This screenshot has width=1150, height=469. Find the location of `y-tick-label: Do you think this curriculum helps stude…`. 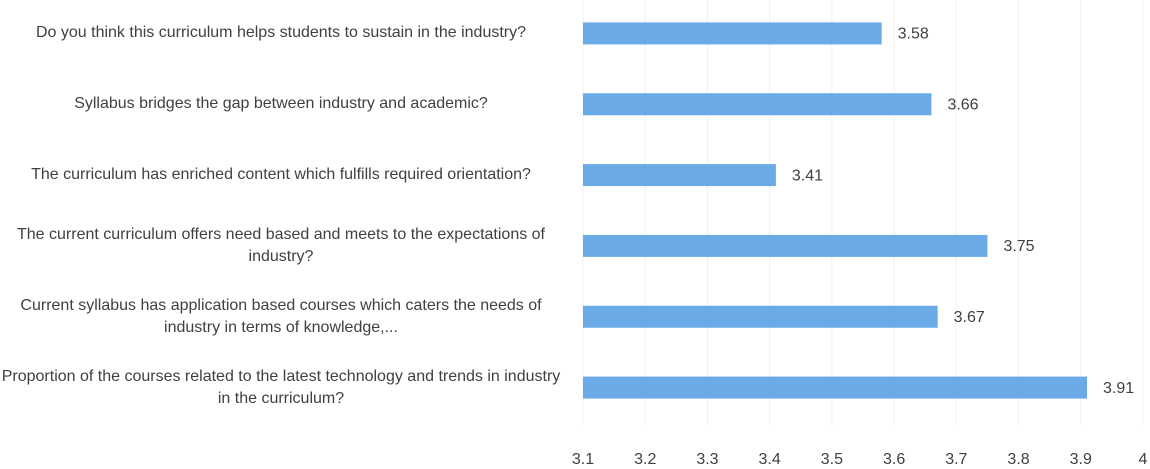

y-tick-label: Do you think this curriculum helps stude… is located at coordinates (281, 33).